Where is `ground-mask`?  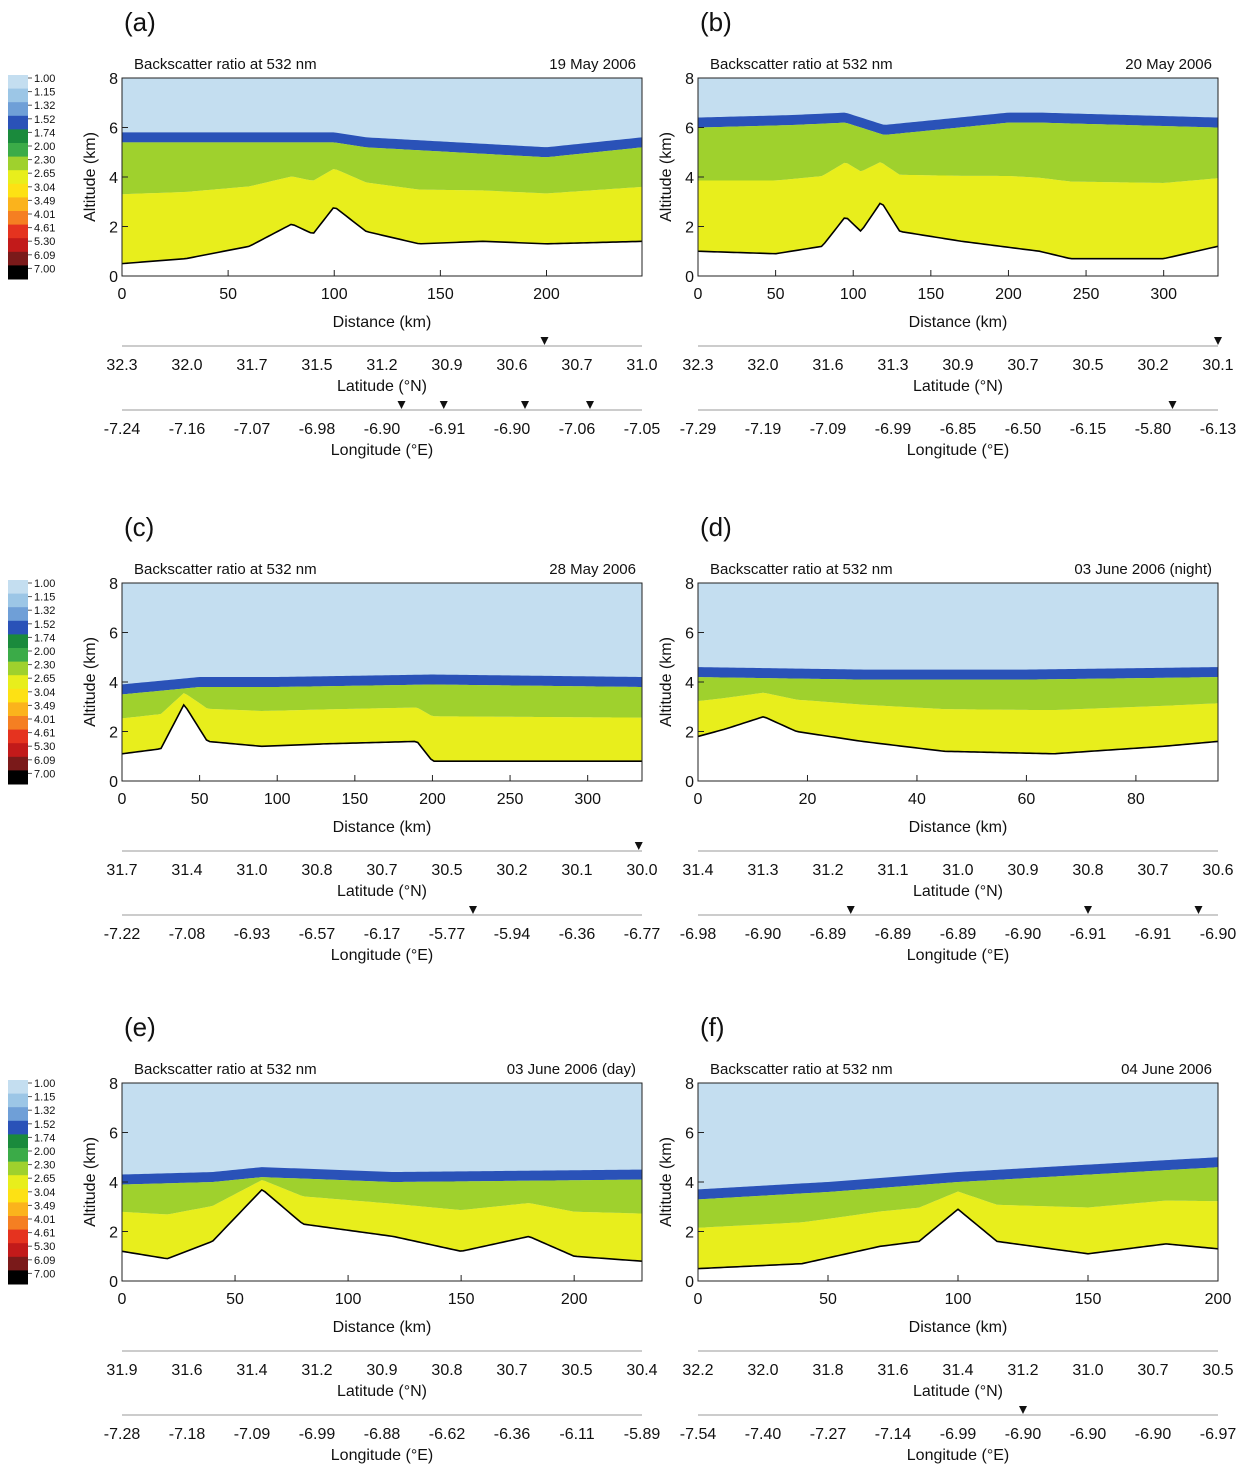
ground-mask is located at coordinates (958, 239).